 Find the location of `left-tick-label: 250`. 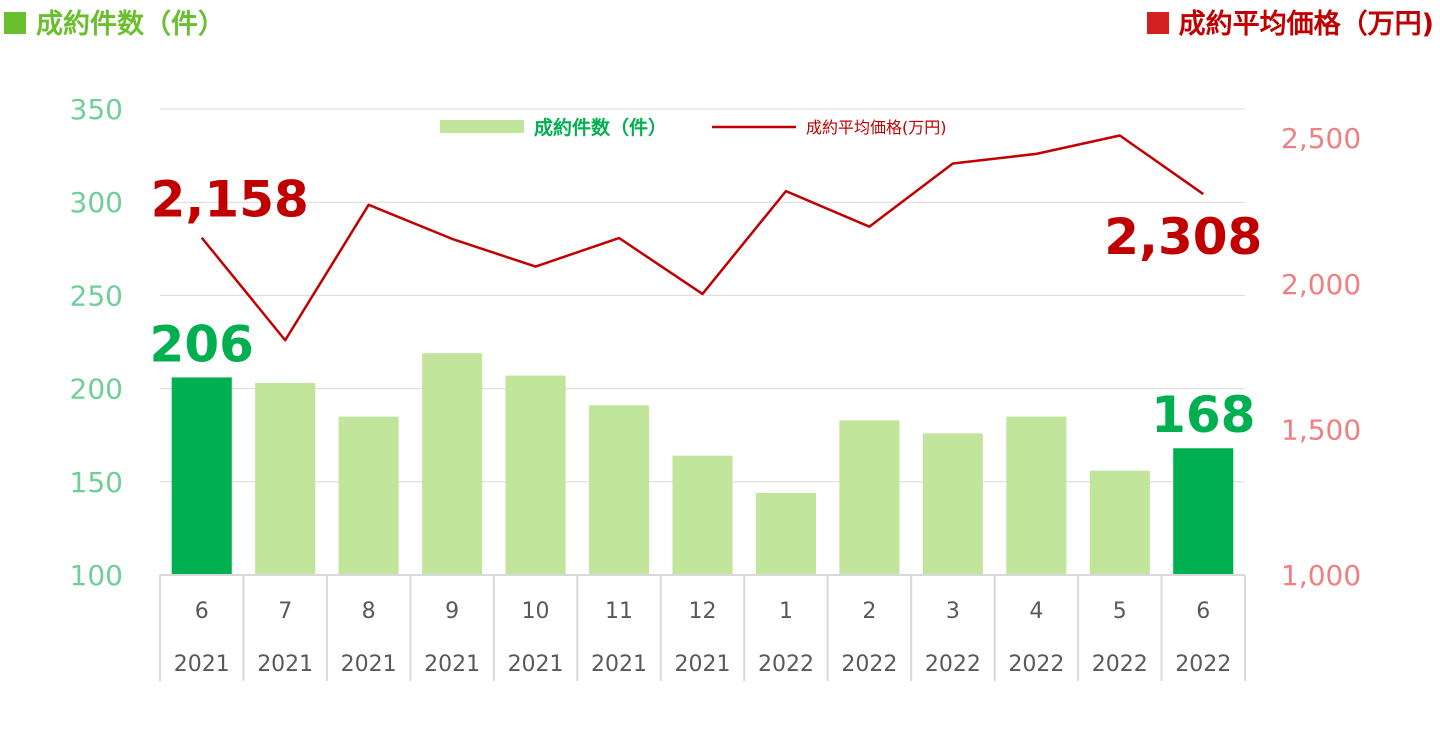

left-tick-label: 250 is located at coordinates (96, 295).